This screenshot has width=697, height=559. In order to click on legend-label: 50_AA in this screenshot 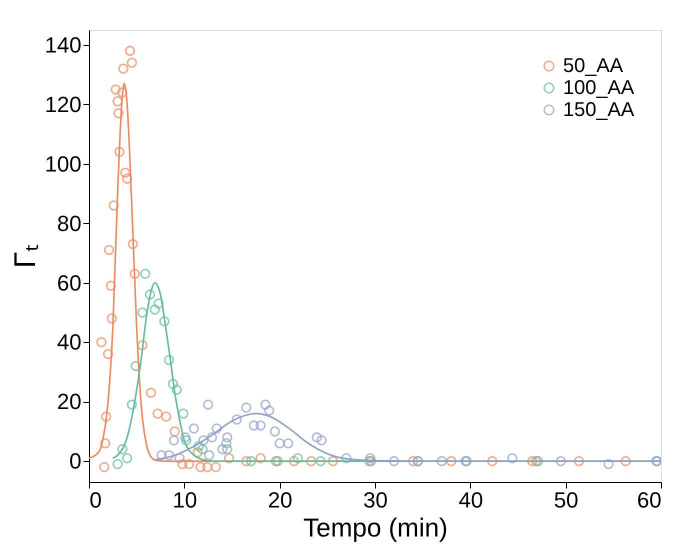, I will do `click(593, 66)`.